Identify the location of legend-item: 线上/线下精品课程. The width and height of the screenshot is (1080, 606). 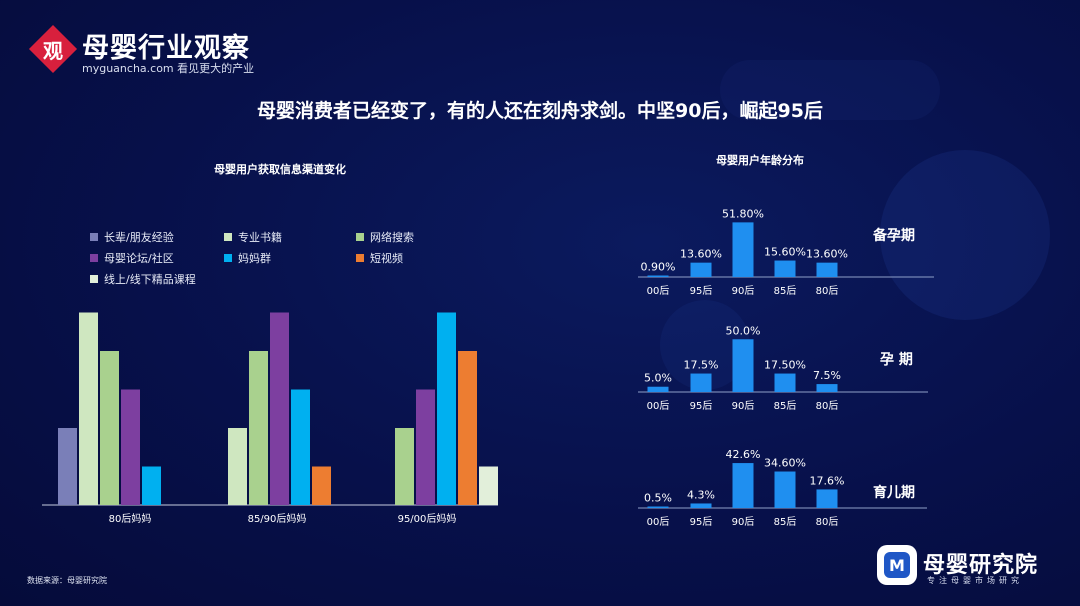
(143, 279).